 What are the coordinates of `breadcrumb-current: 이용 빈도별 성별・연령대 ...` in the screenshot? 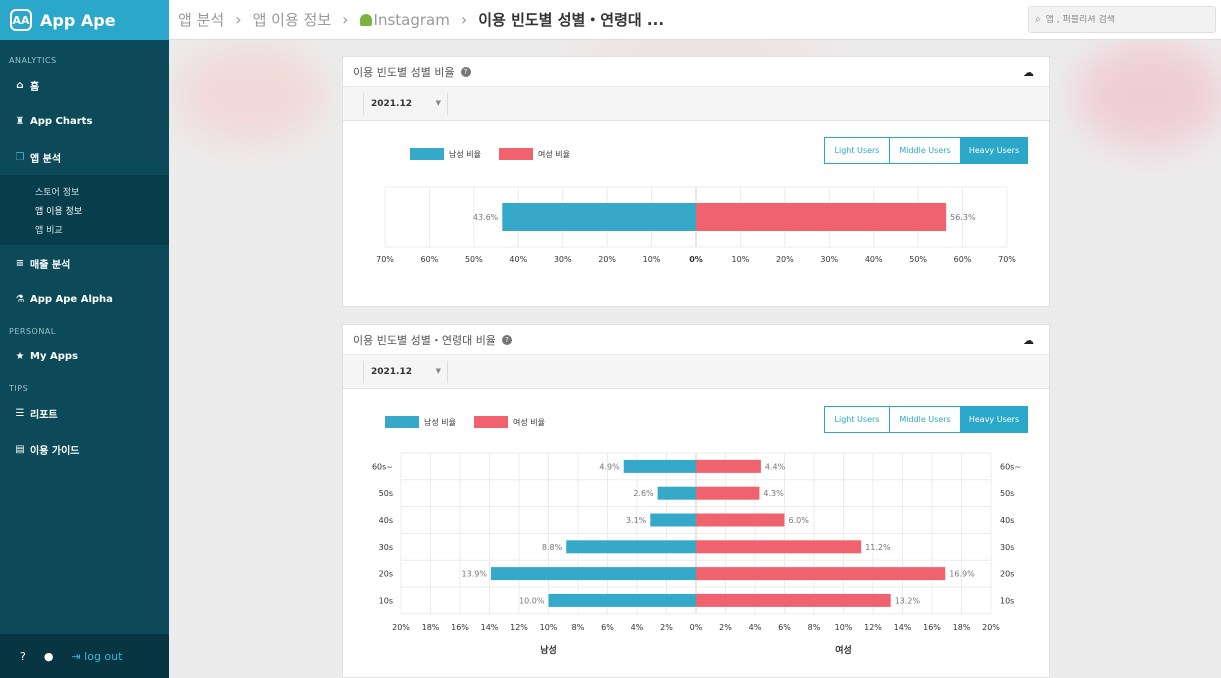 It's located at (571, 20).